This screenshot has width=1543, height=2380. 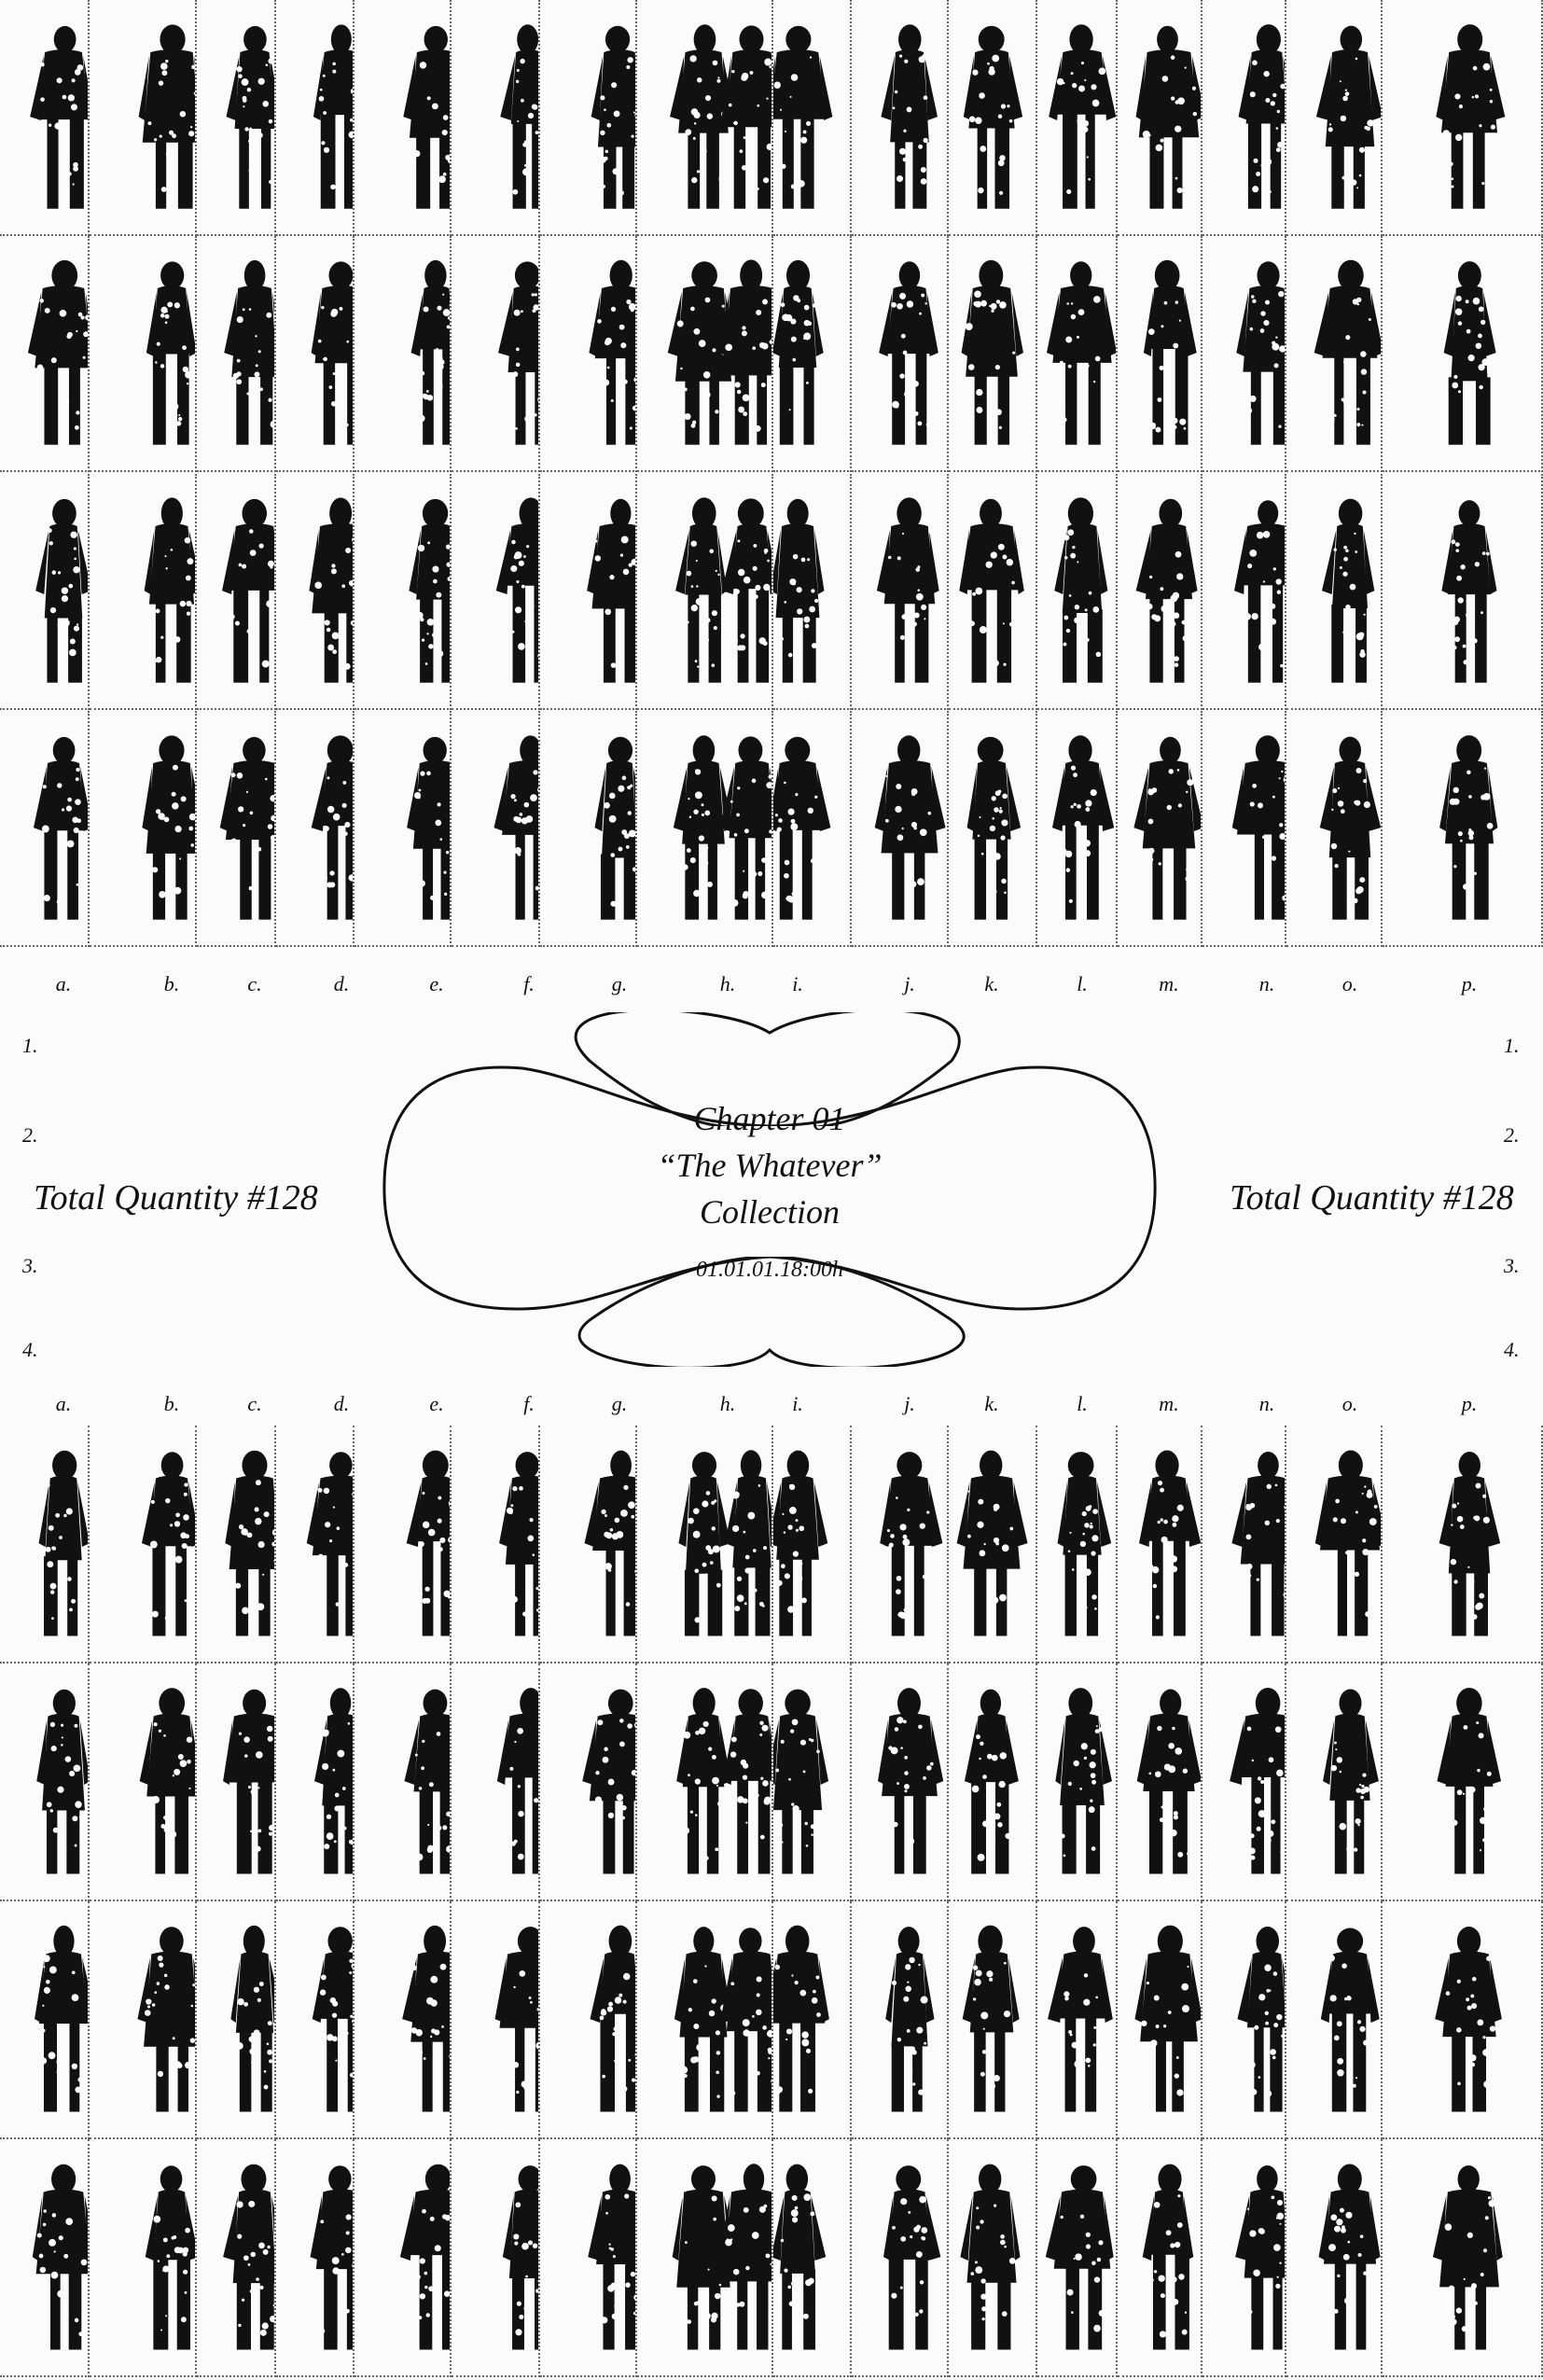 I want to click on column-label: m., so click(x=1169, y=983).